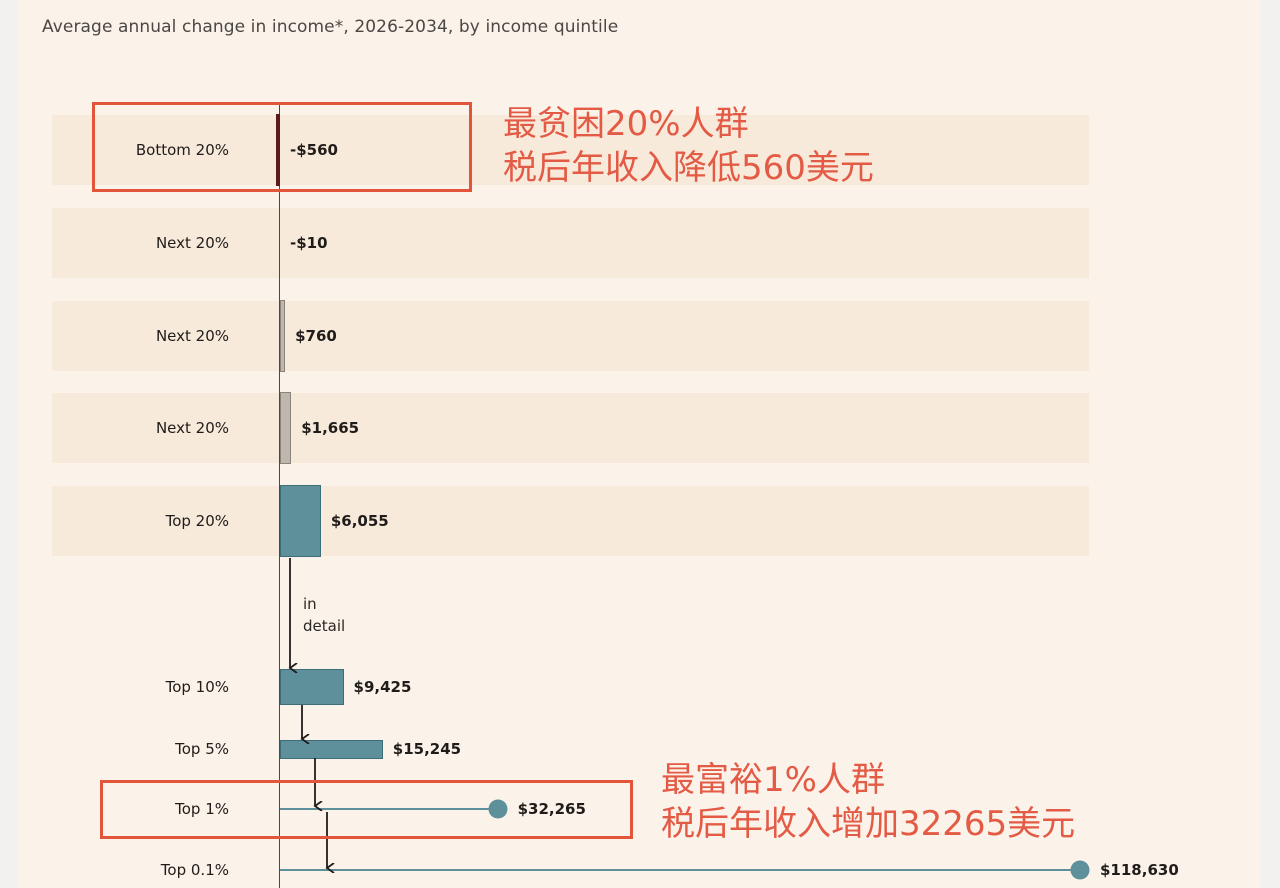  What do you see at coordinates (359, 521) in the screenshot?
I see `value-label: $6,055` at bounding box center [359, 521].